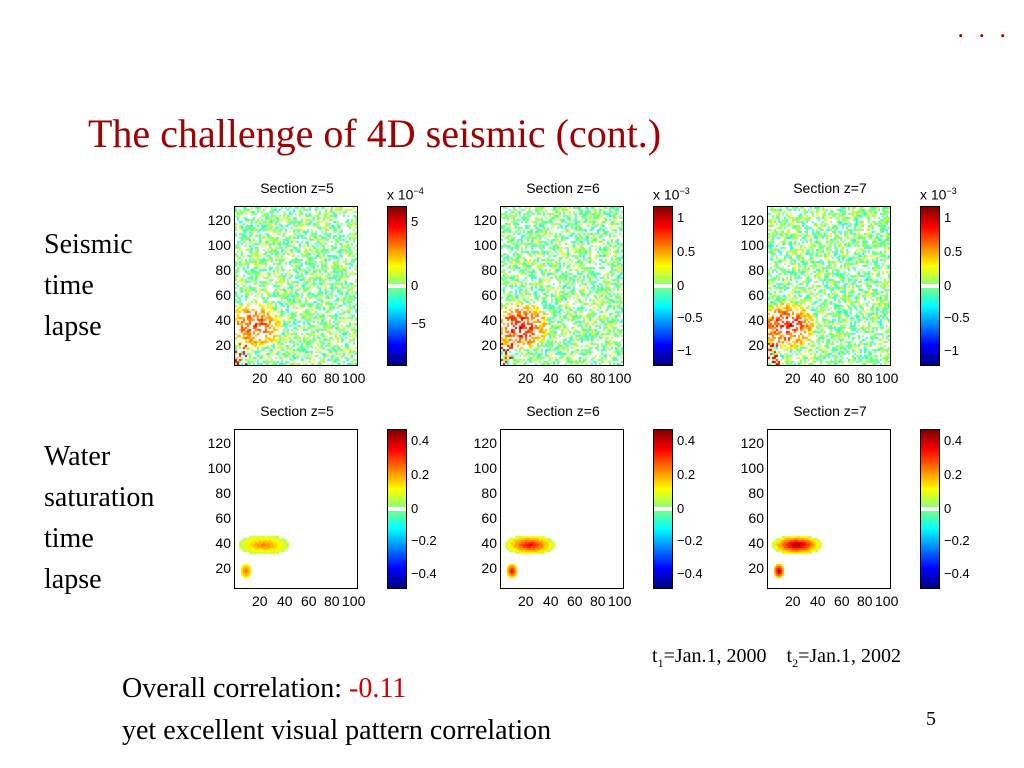 The width and height of the screenshot is (1024, 768). I want to click on row-label-line: time, so click(69, 538).